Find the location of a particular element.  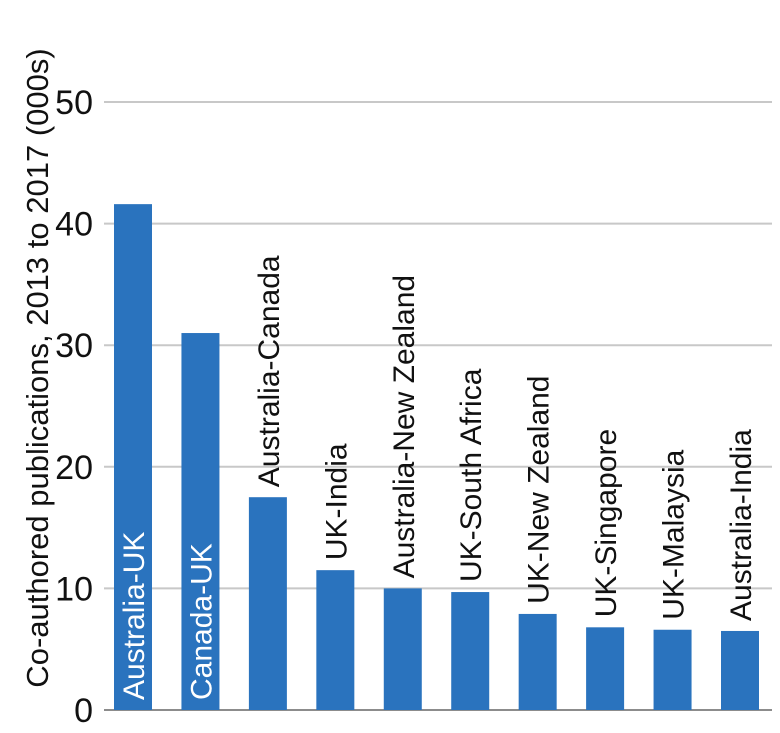

bar-category-label: UK-India is located at coordinates (336, 501).